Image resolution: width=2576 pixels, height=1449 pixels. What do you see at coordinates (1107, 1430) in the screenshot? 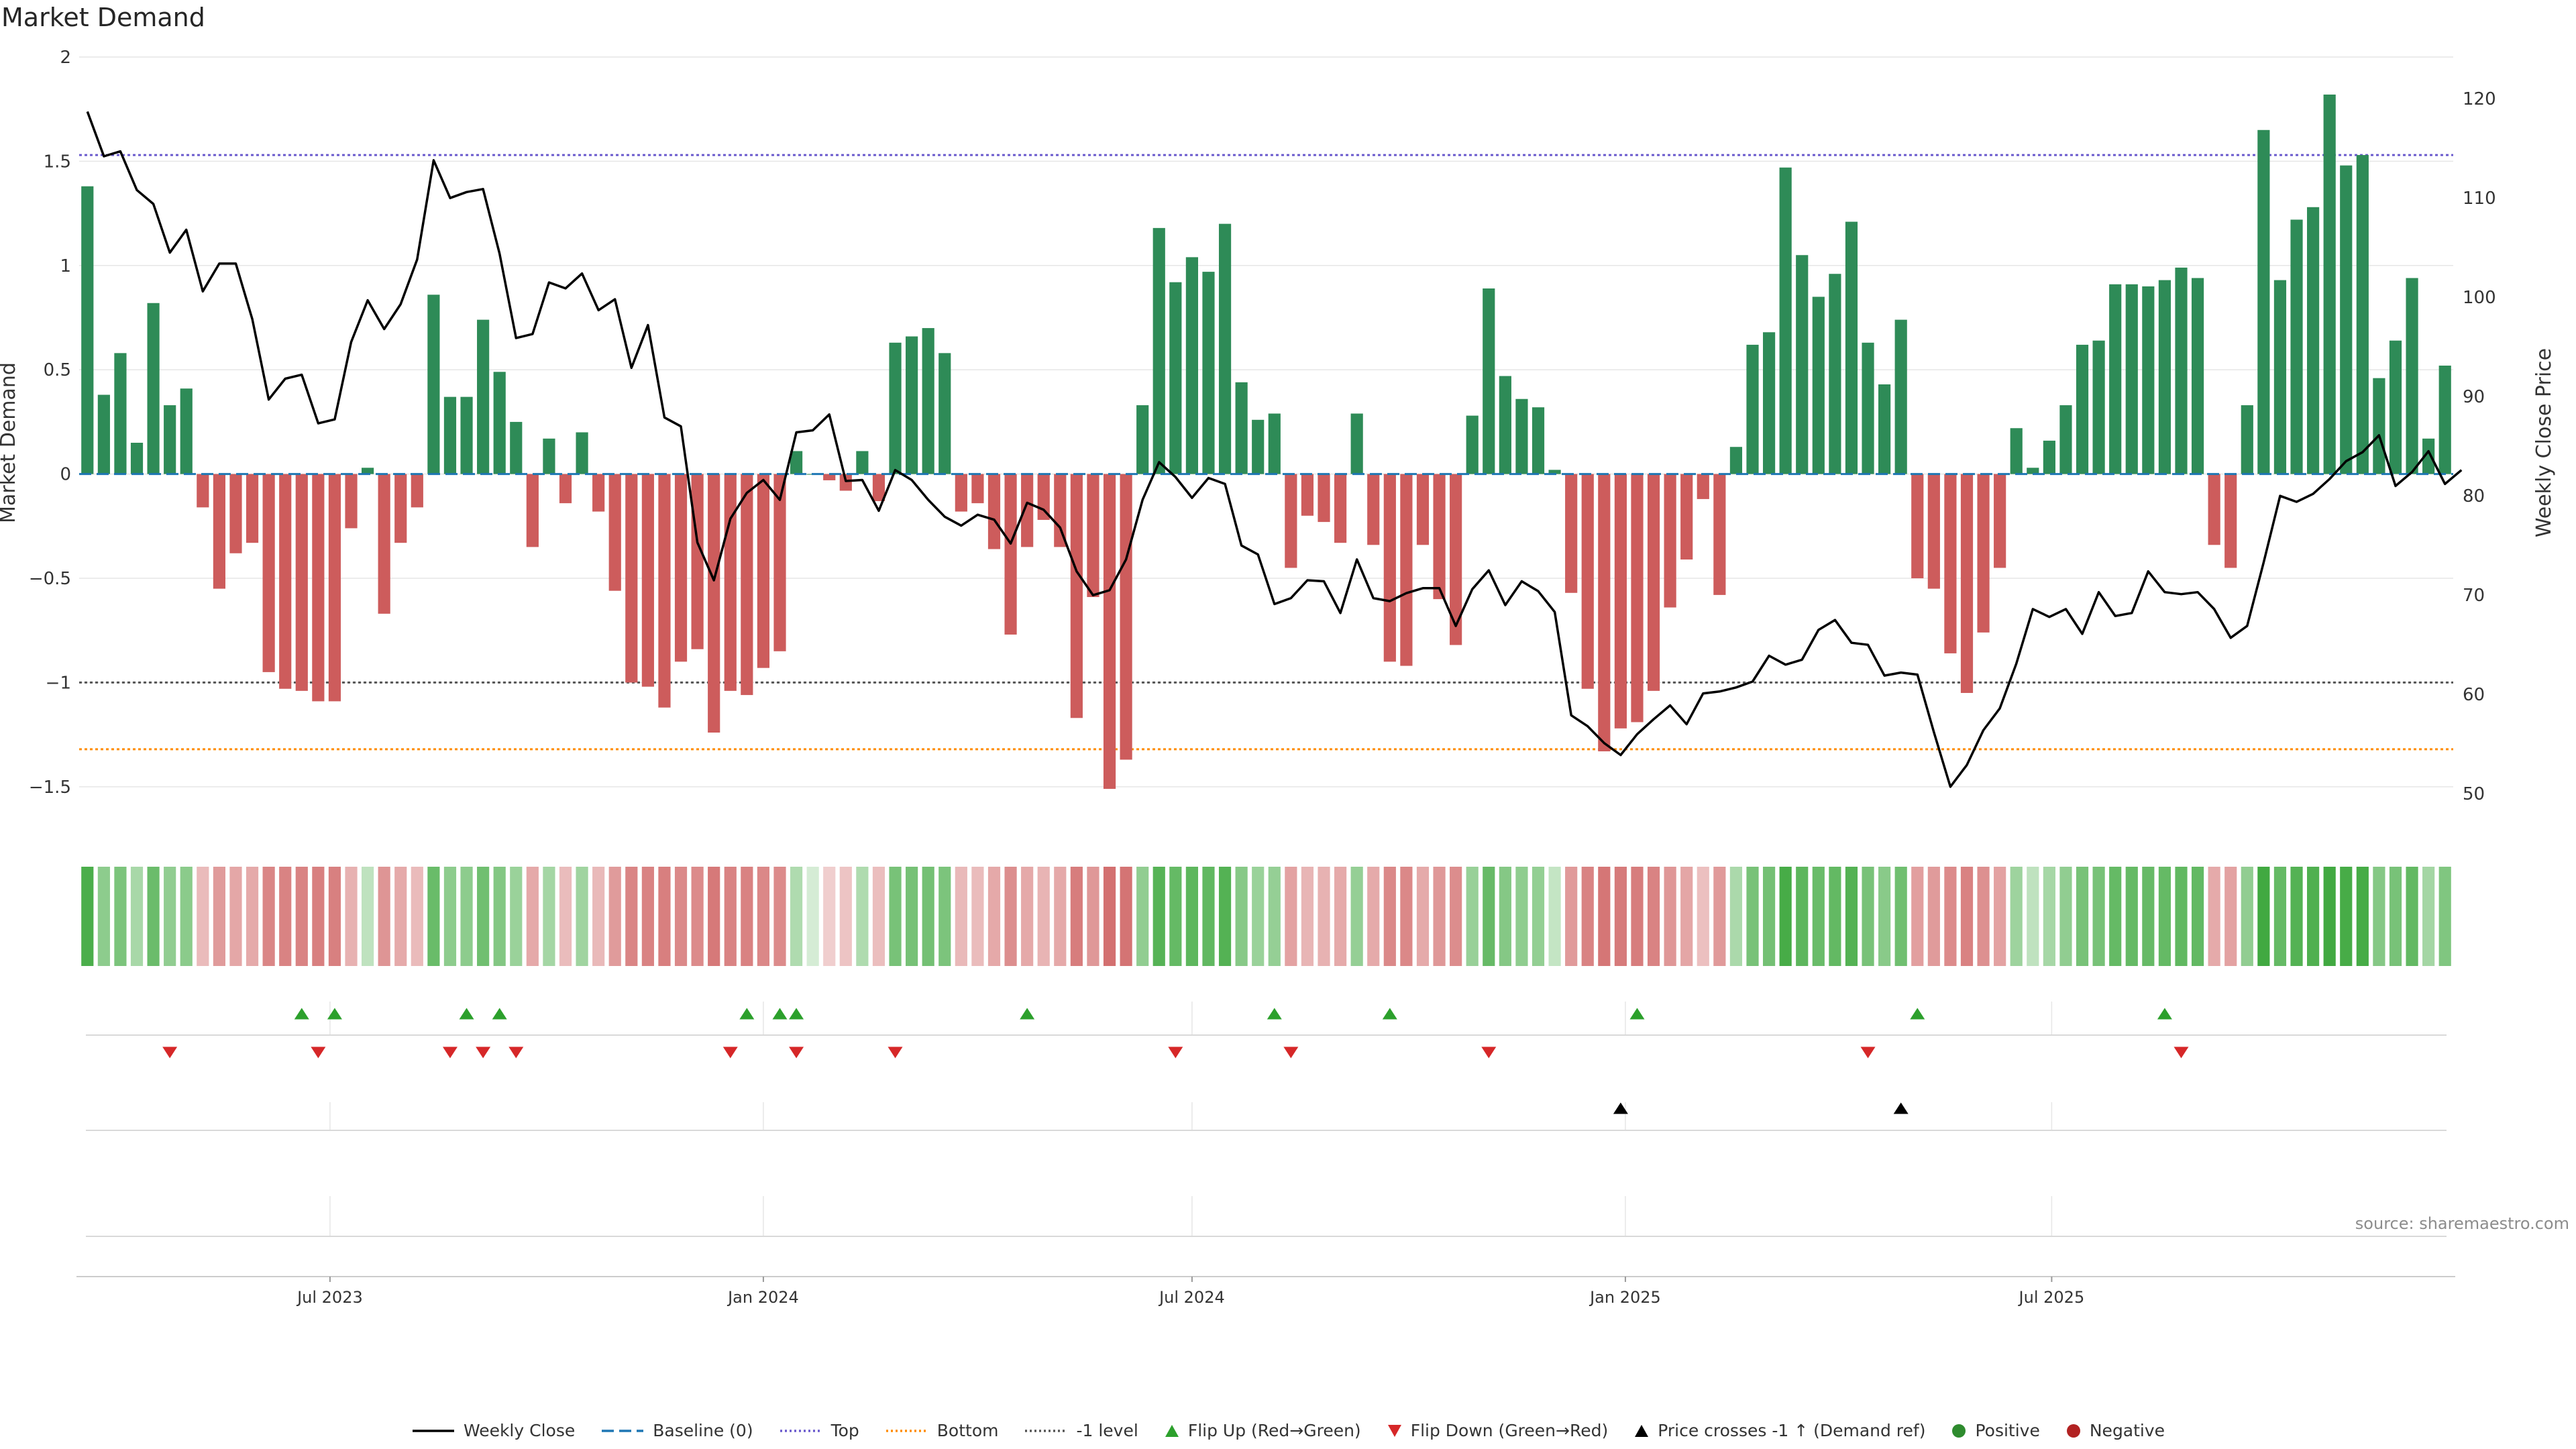
I see `legend-label: -1 level` at bounding box center [1107, 1430].